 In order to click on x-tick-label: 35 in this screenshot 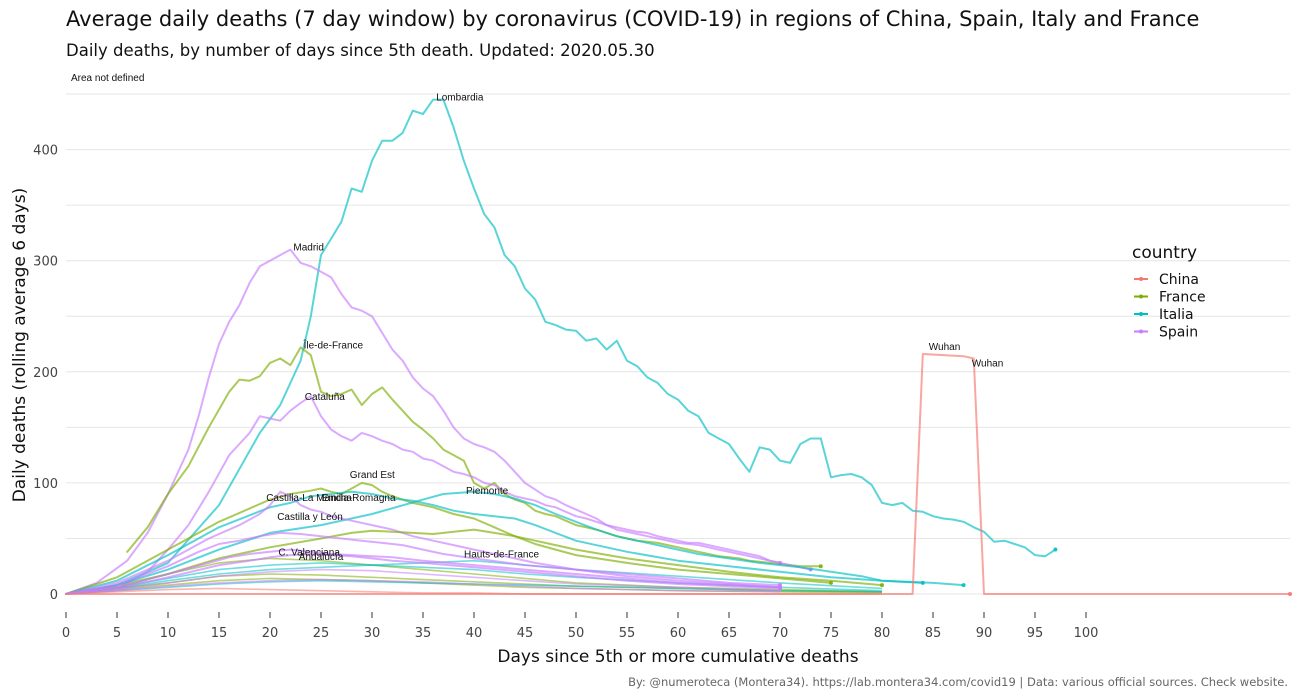, I will do `click(423, 633)`.